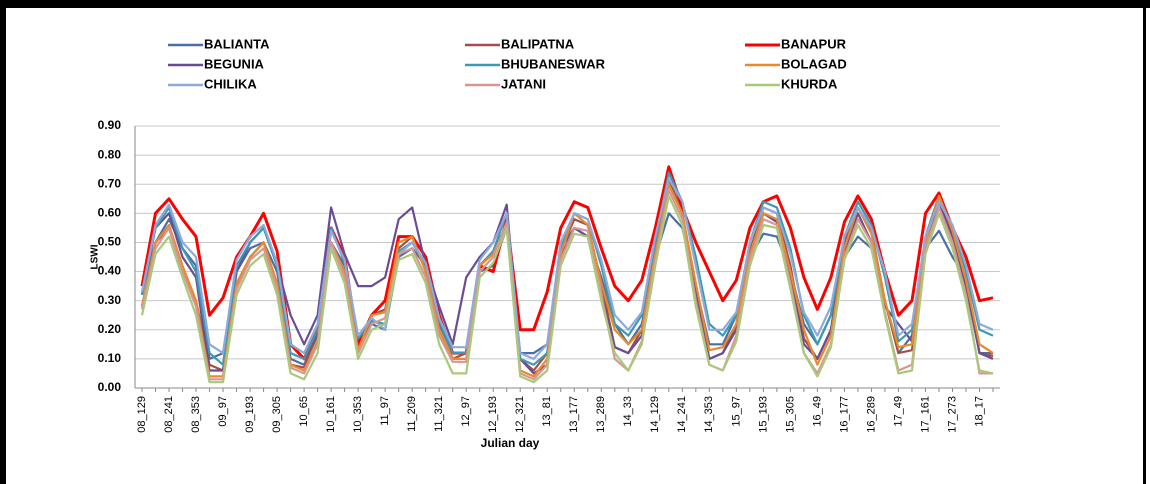  What do you see at coordinates (1144, 242) in the screenshot?
I see `frame-right` at bounding box center [1144, 242].